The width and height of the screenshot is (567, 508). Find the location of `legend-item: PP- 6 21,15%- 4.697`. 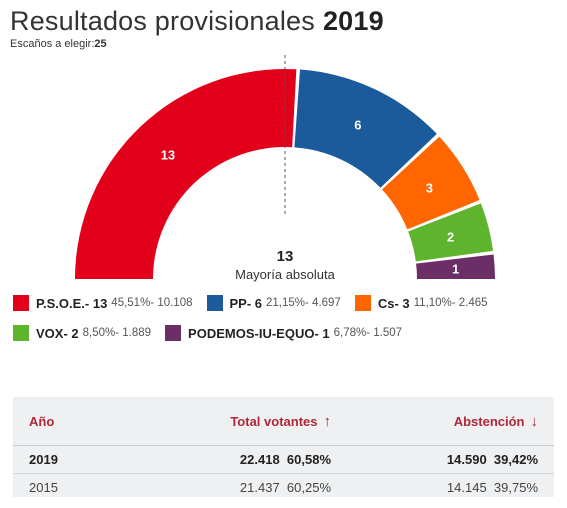

legend-item: PP- 6 21,15%- 4.697 is located at coordinates (273, 303).